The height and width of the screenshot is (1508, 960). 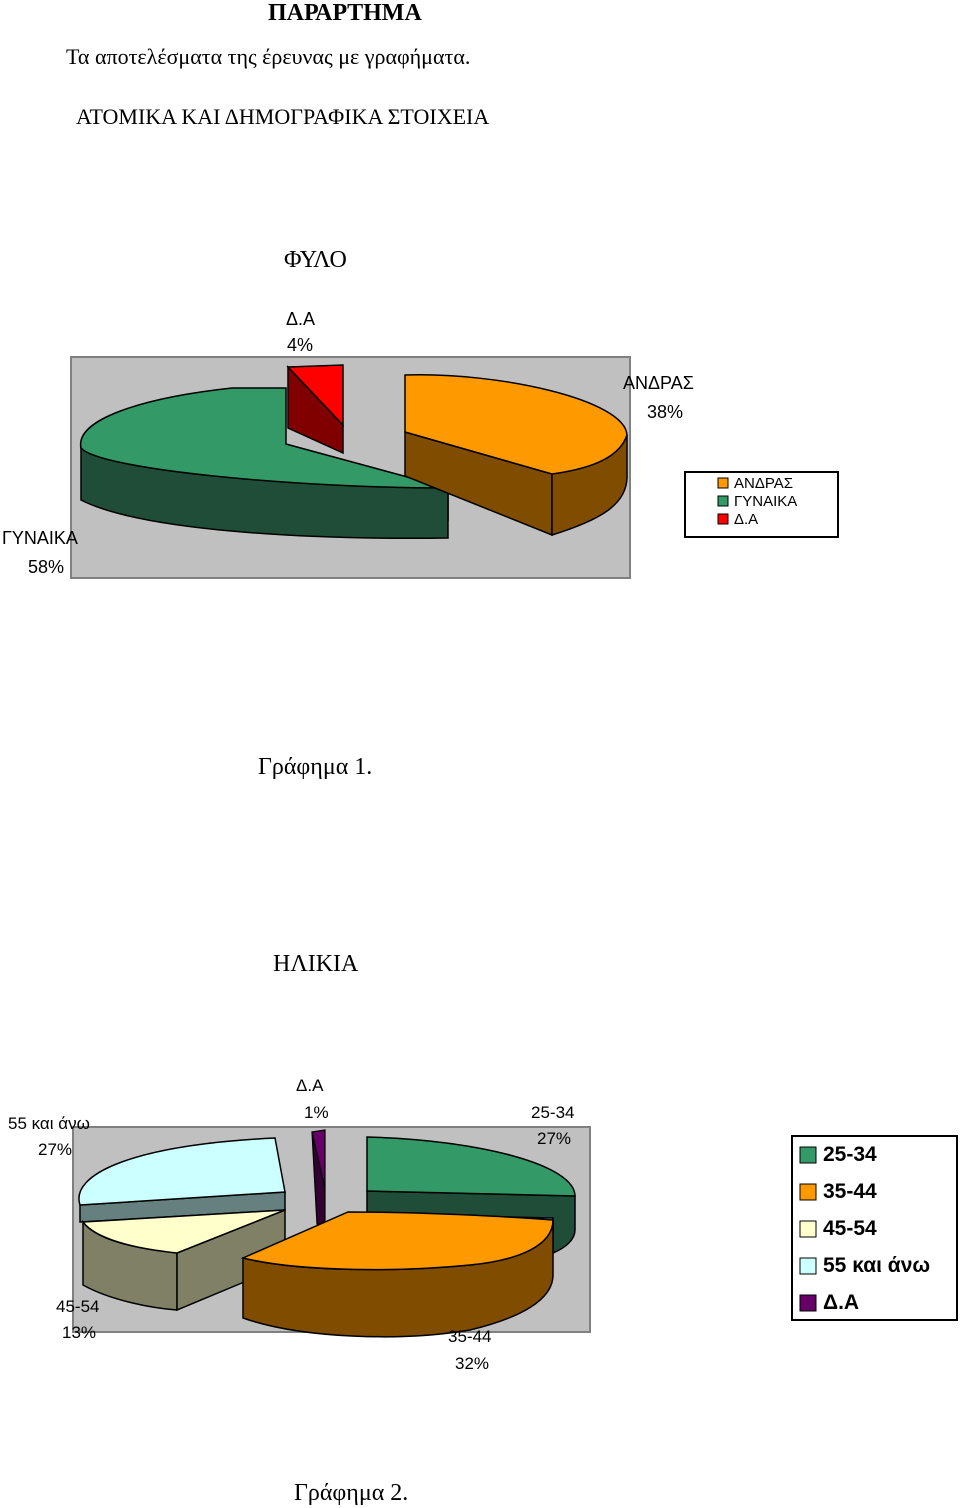 What do you see at coordinates (877, 1265) in the screenshot?
I see `chart2-legend-label-3: 55 και άνω` at bounding box center [877, 1265].